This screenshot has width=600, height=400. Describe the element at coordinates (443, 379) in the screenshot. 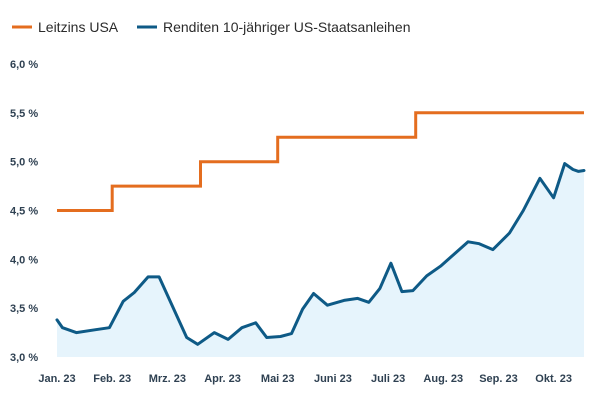

I see `x-tick-label: Aug. 23` at that location.